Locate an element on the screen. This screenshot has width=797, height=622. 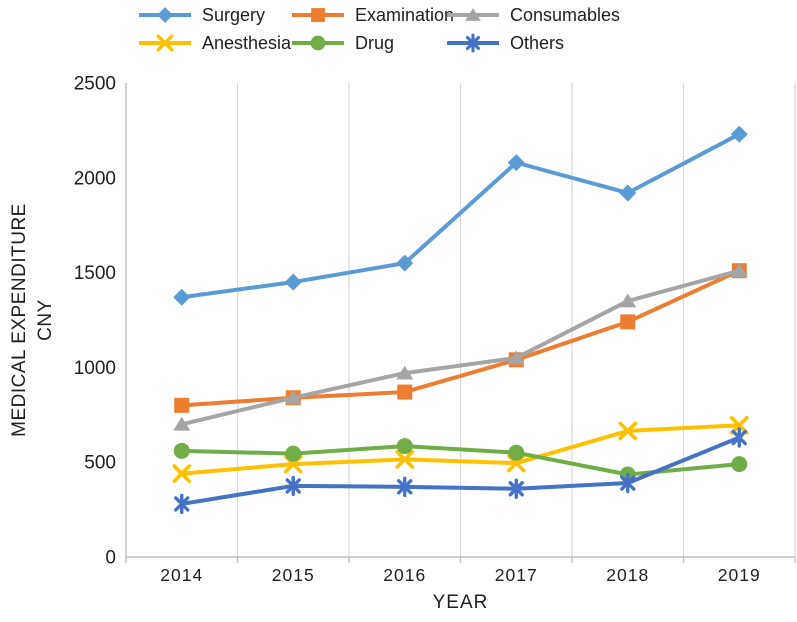
x-axis-title: YEAR is located at coordinates (460, 602).